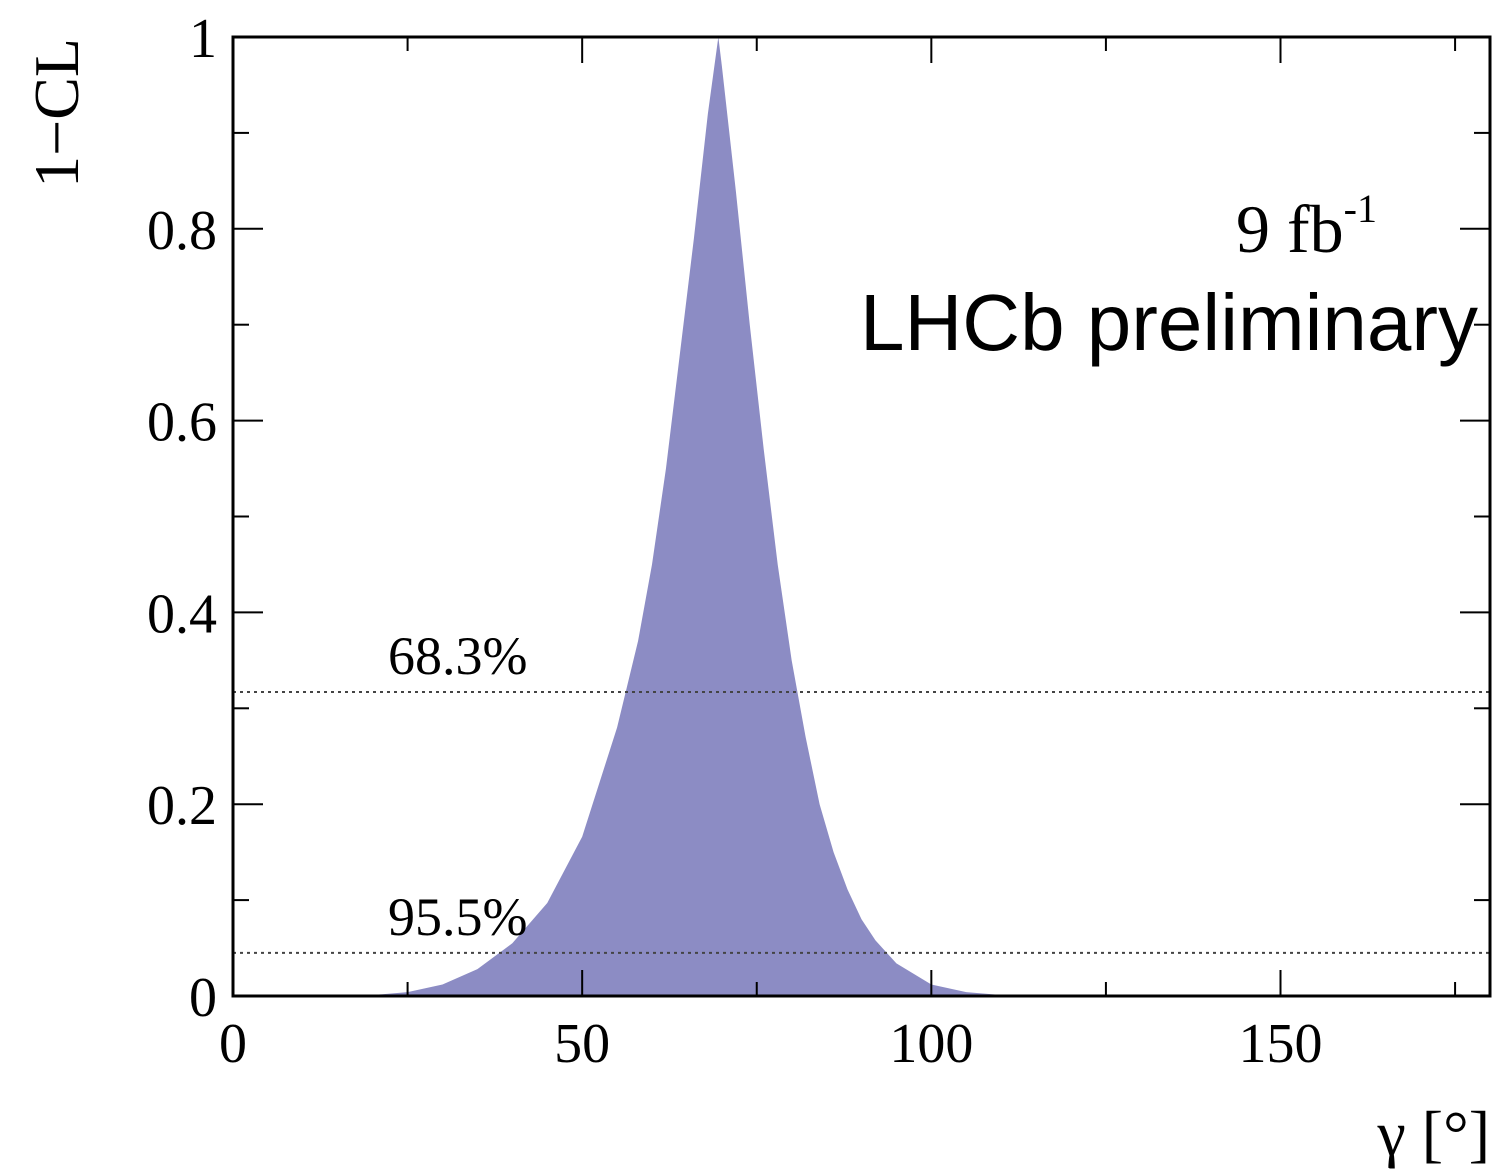 Image resolution: width=1499 pixels, height=1174 pixels. I want to click on y-tick-label: 0.2, so click(182, 806).